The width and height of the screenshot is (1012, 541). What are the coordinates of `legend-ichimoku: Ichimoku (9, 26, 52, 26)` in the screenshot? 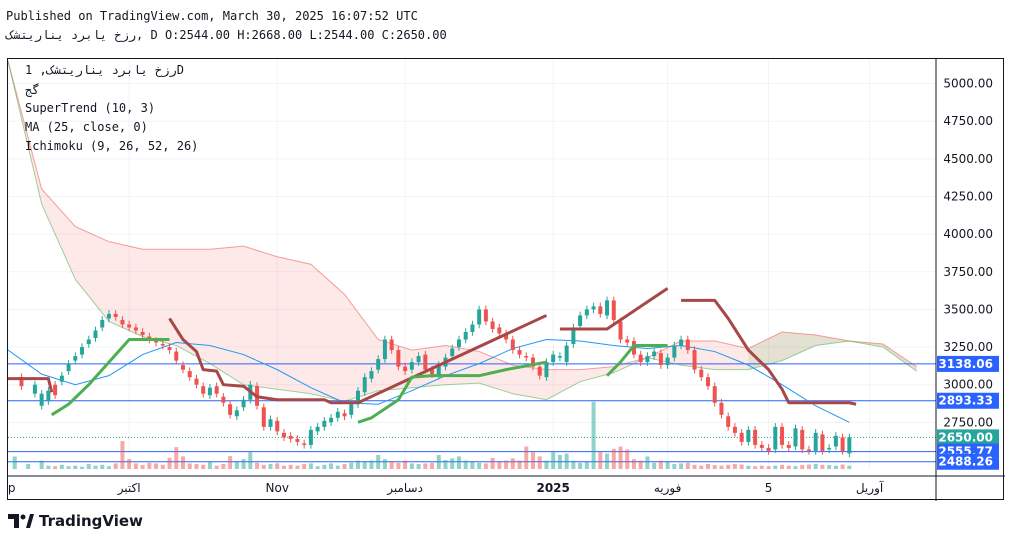 It's located at (112, 146).